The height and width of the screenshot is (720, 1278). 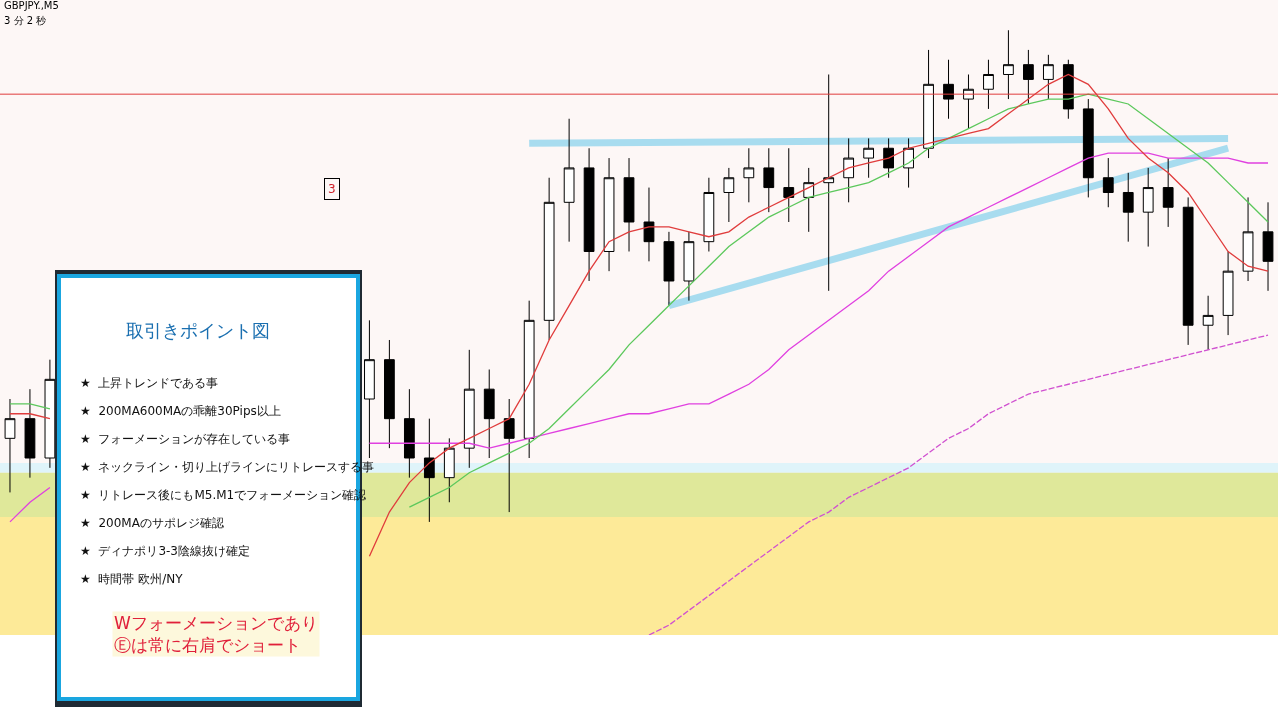 I want to click on text: ★ 時間帯 欧州/NY, so click(x=132, y=579).